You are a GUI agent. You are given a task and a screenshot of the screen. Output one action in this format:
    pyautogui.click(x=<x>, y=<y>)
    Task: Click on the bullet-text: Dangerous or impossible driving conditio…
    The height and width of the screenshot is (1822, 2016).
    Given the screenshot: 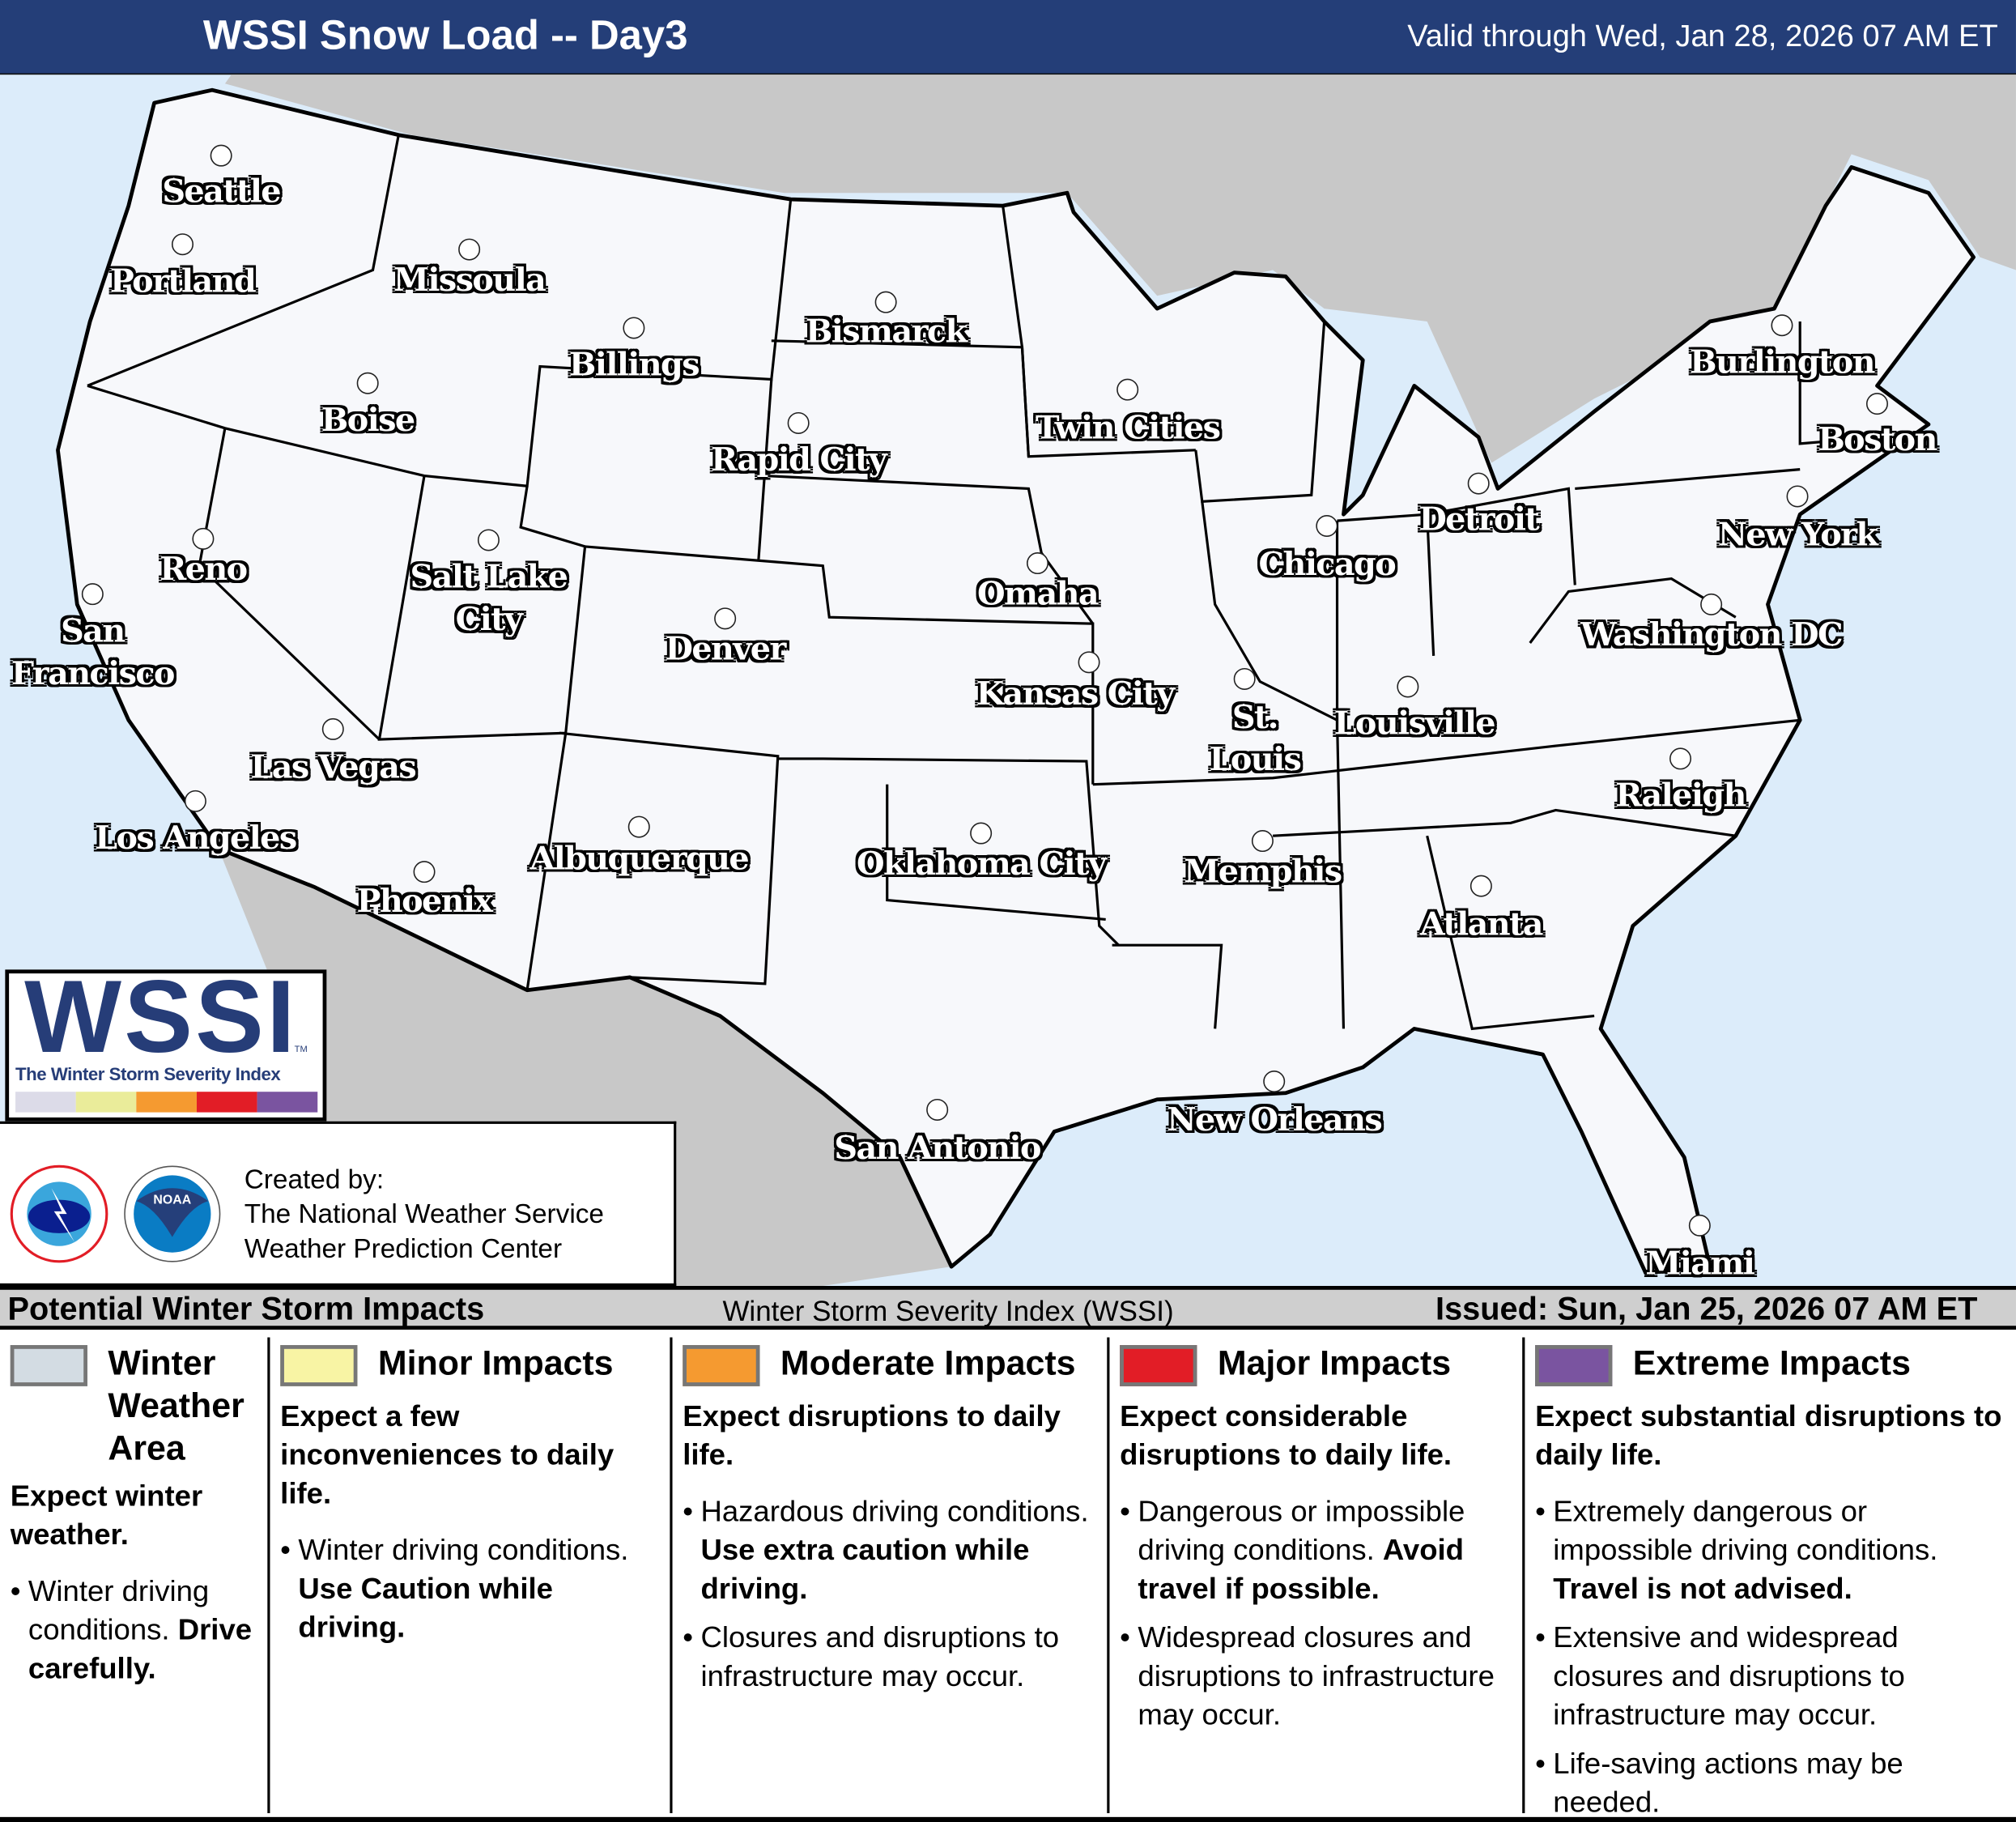 What is the action you would take?
    pyautogui.click(x=1301, y=1530)
    